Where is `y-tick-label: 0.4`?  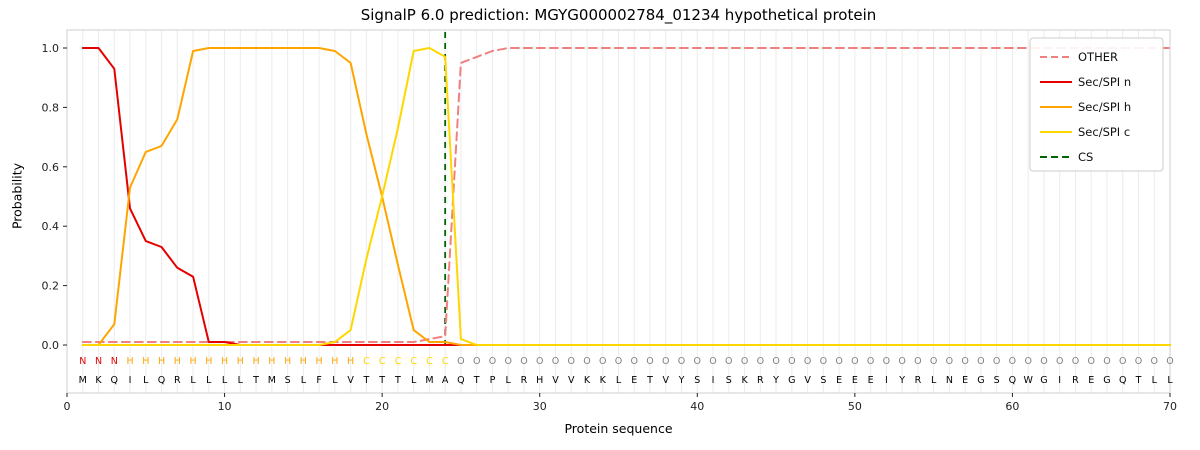
y-tick-label: 0.4 is located at coordinates (51, 226).